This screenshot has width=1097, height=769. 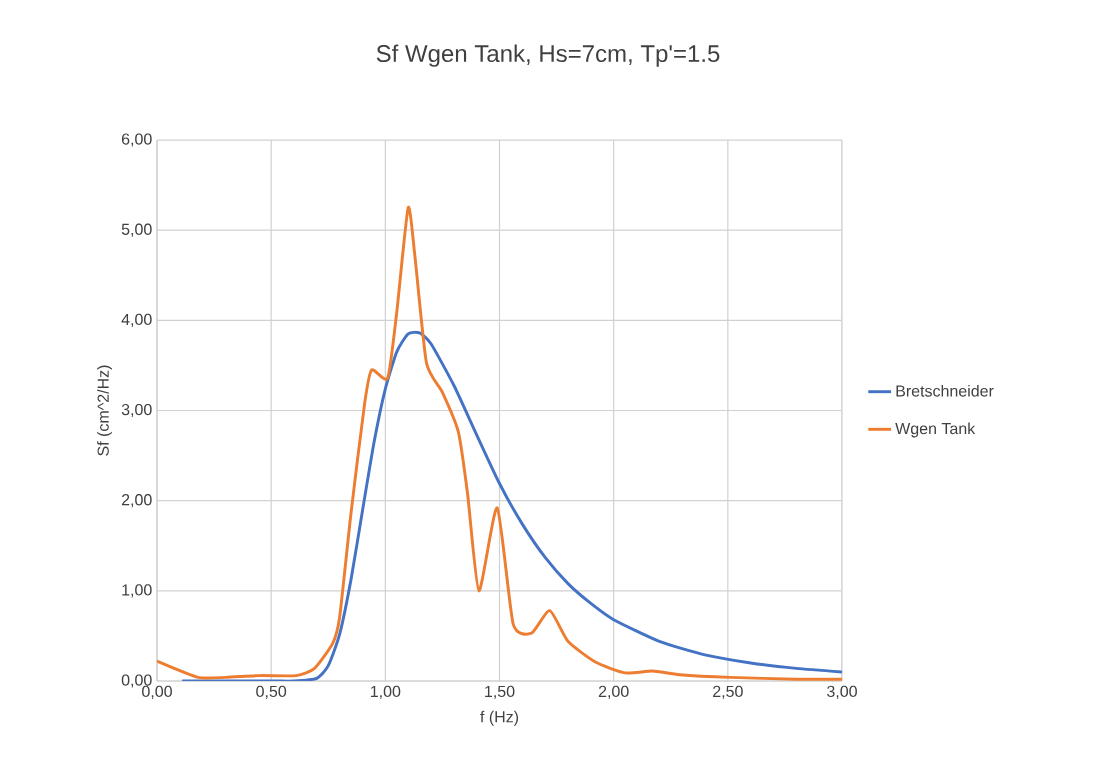 I want to click on legend-label: Wgen Tank, so click(x=935, y=430).